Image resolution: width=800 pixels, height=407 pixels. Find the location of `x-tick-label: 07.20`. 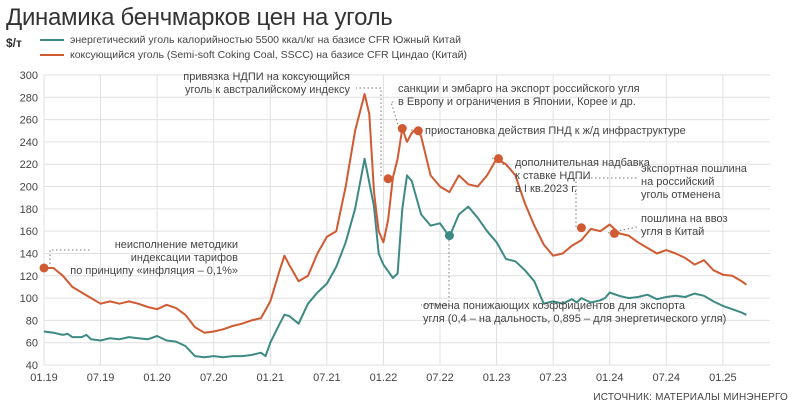

x-tick-label: 07.20 is located at coordinates (214, 378).